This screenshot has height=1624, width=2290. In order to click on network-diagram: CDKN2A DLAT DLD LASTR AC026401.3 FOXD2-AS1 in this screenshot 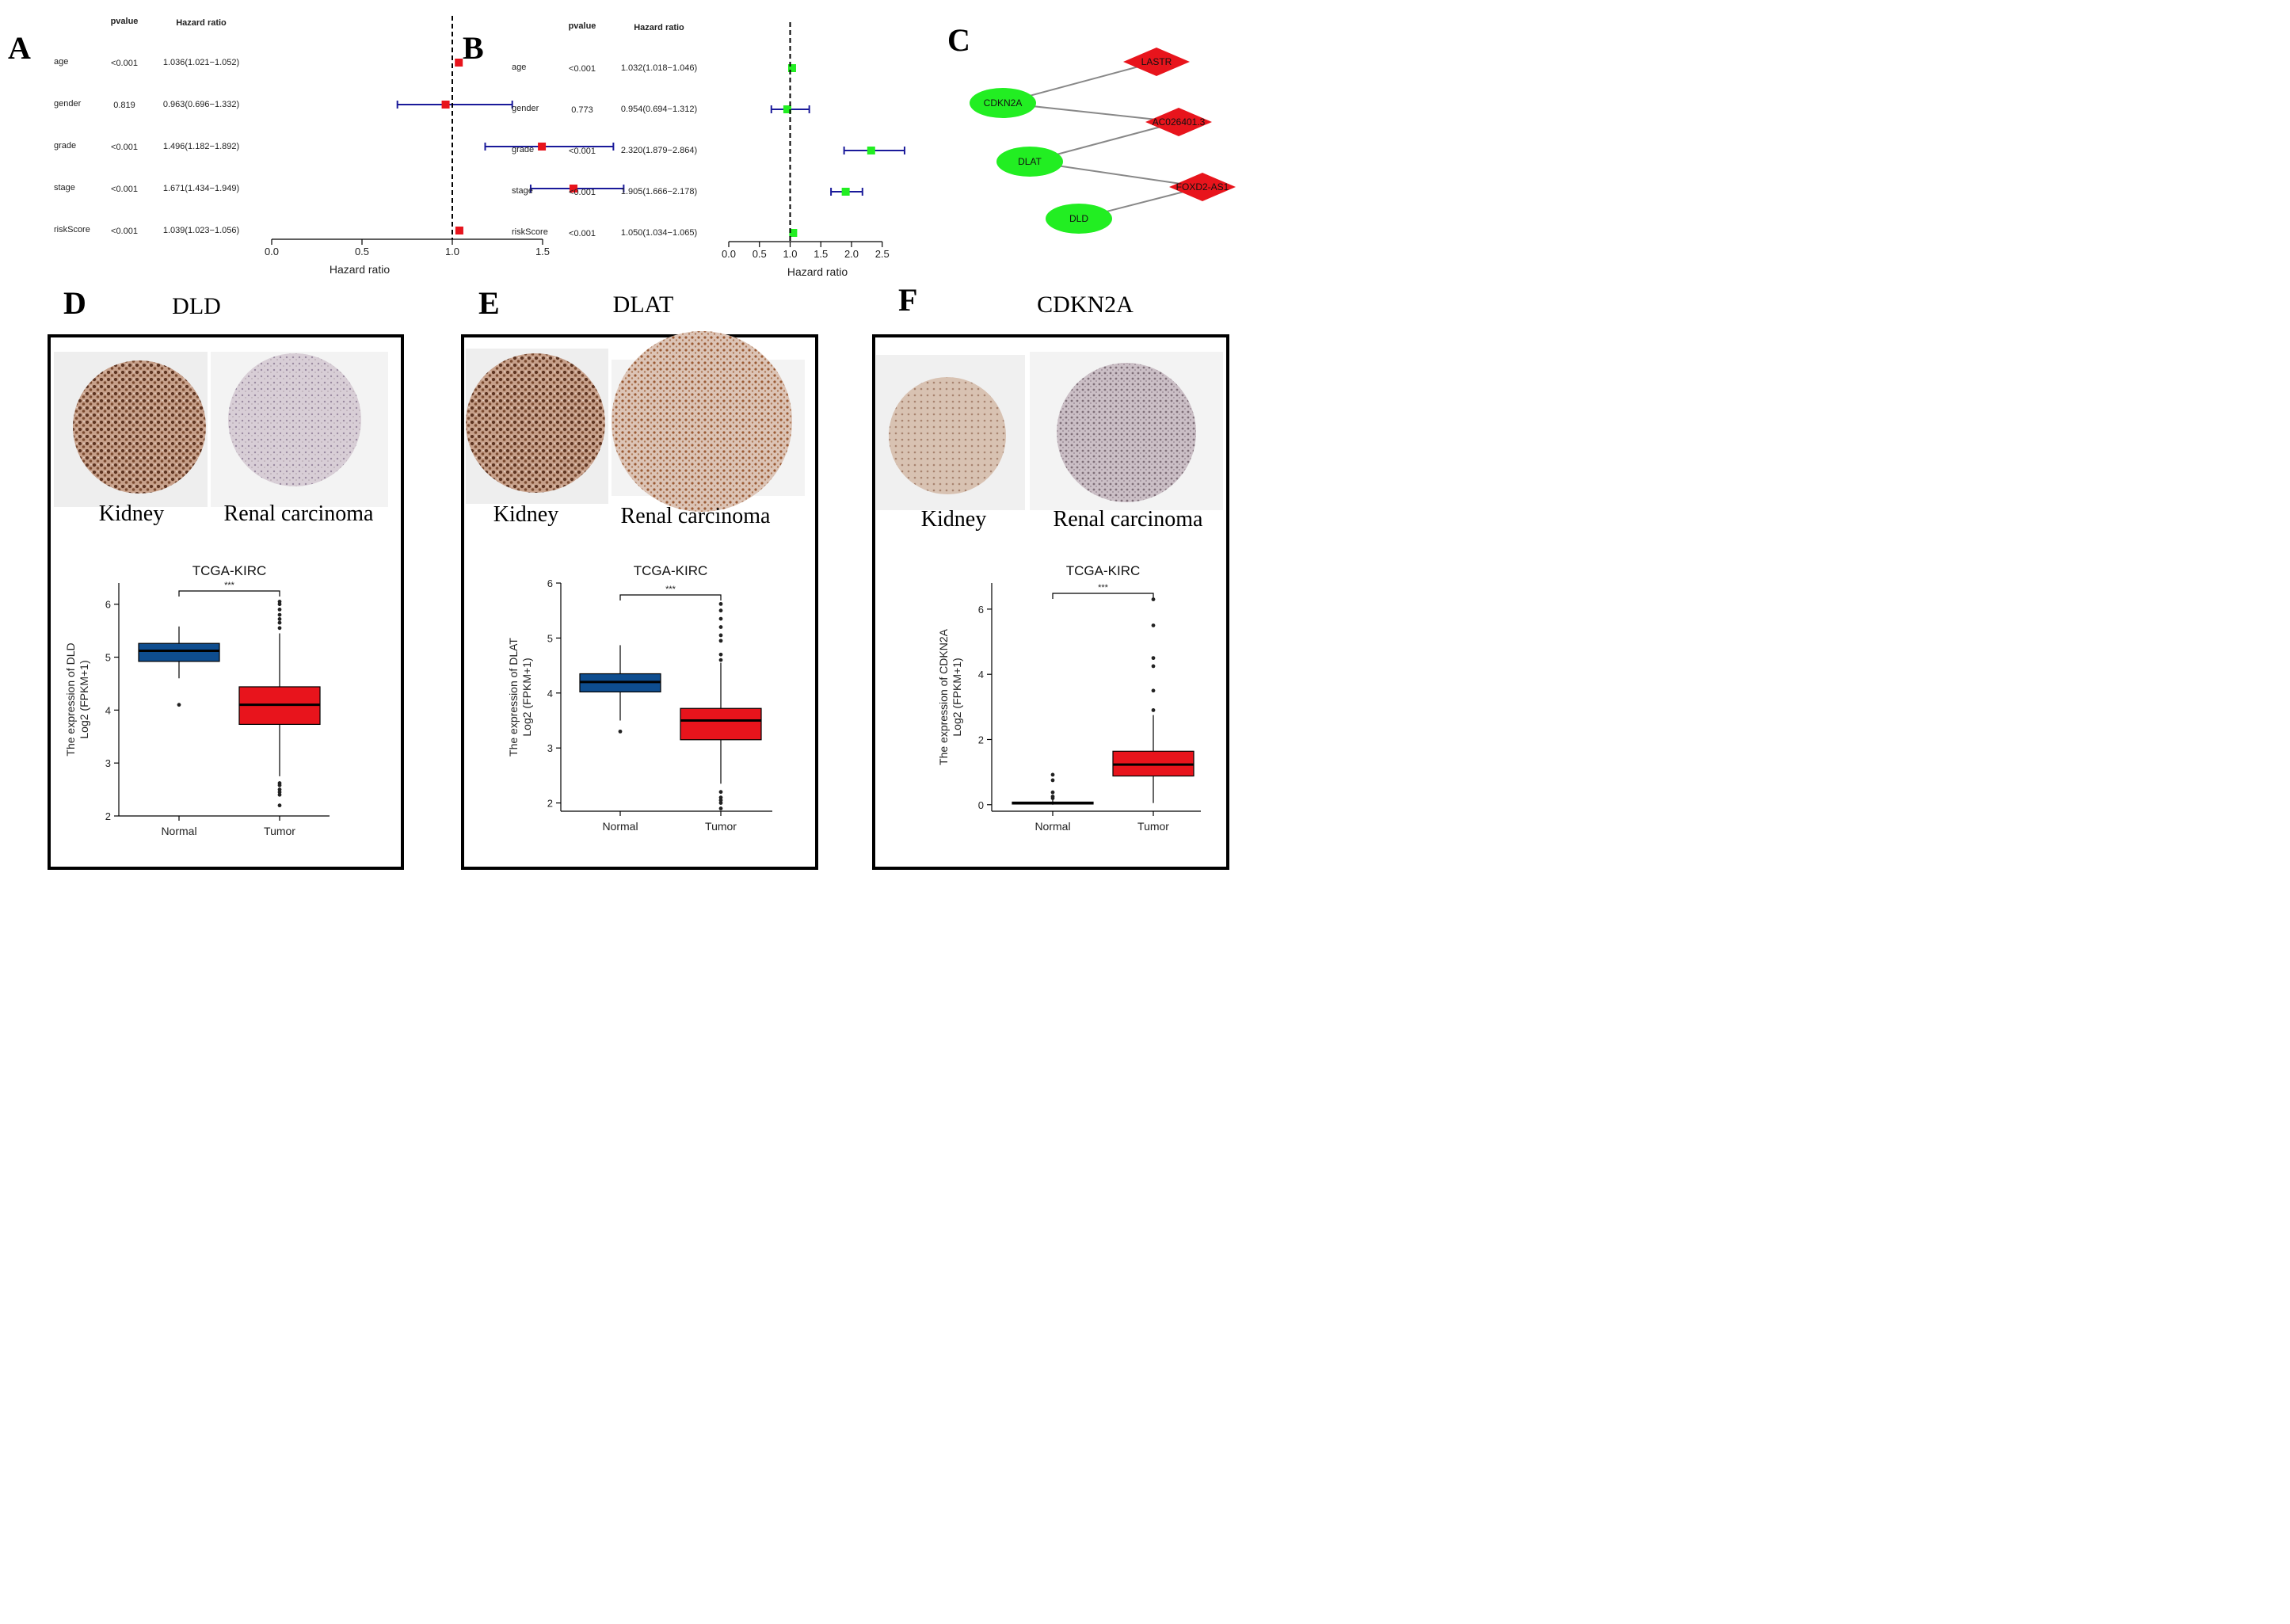, I will do `click(1103, 141)`.